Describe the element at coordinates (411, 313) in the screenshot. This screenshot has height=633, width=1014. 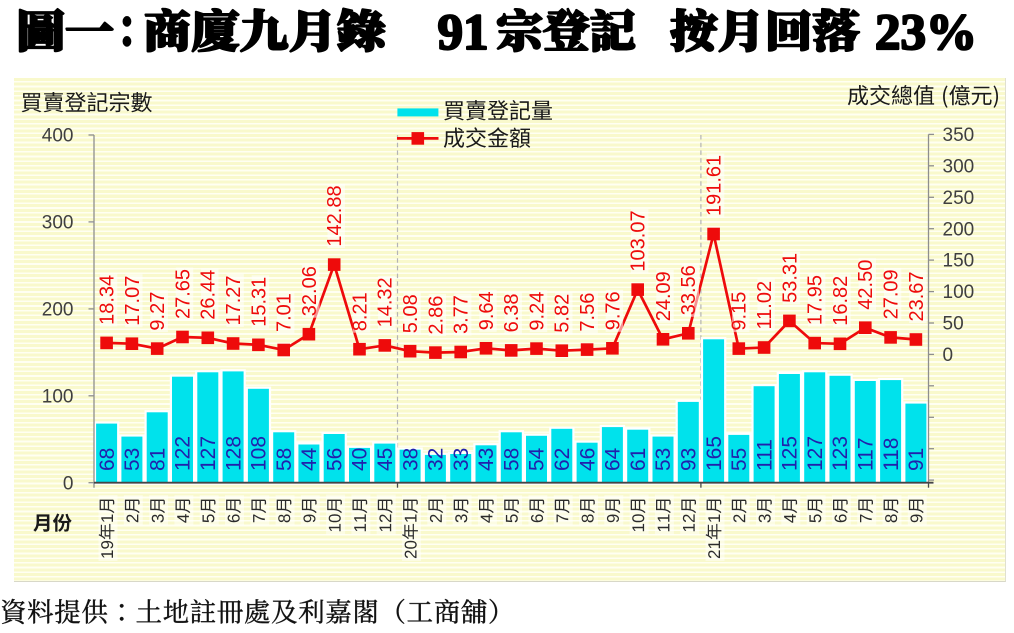
I see `svg-text: 5.08` at that location.